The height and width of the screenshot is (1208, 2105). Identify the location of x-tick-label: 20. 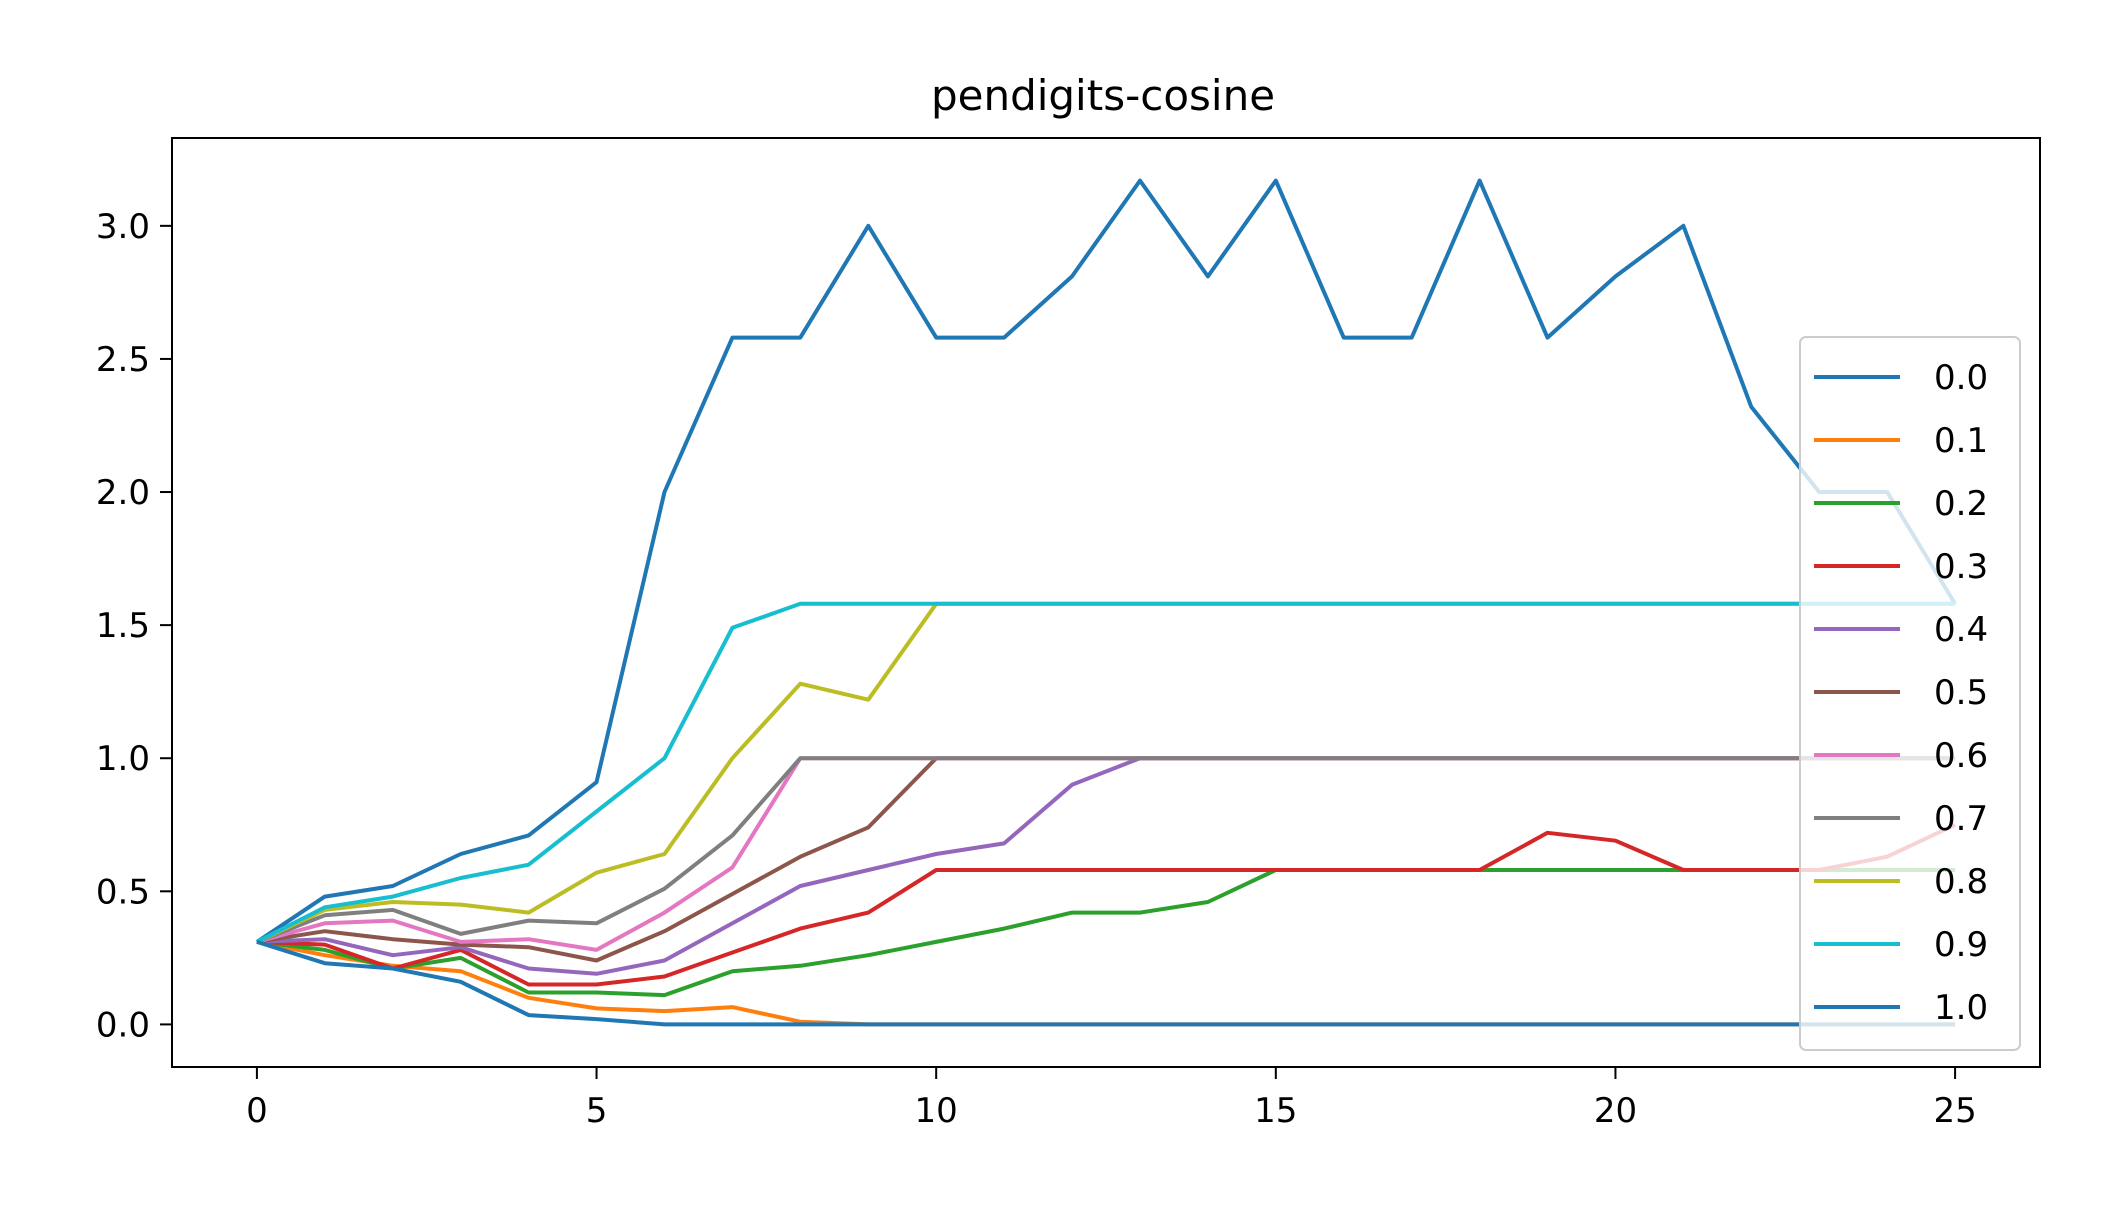
(1615, 1111).